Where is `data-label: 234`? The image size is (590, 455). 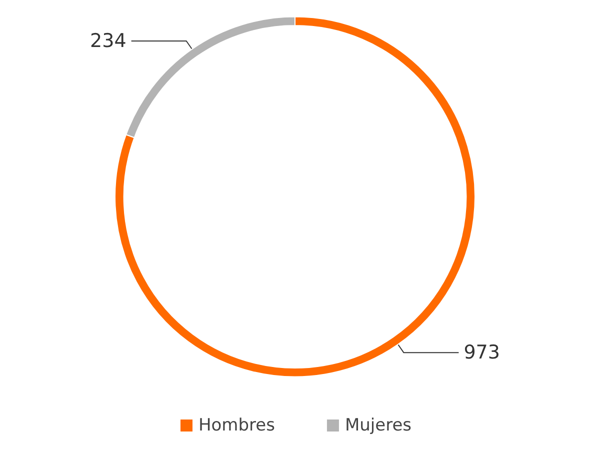
data-label: 234 is located at coordinates (108, 41).